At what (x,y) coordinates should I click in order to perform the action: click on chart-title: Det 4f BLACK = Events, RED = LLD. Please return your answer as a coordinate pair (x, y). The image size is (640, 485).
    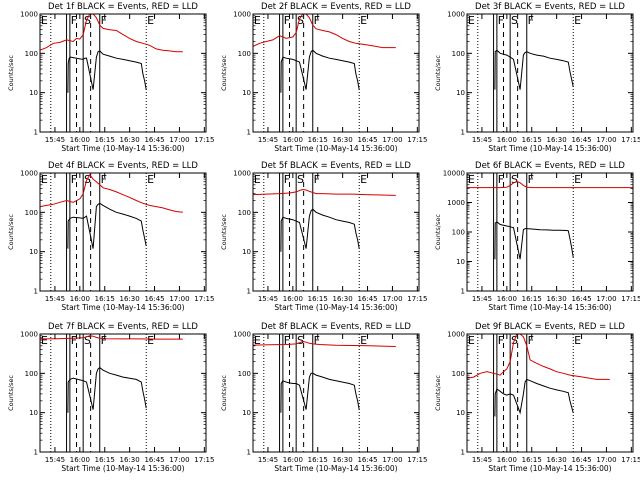
    Looking at the image, I should click on (123, 166).